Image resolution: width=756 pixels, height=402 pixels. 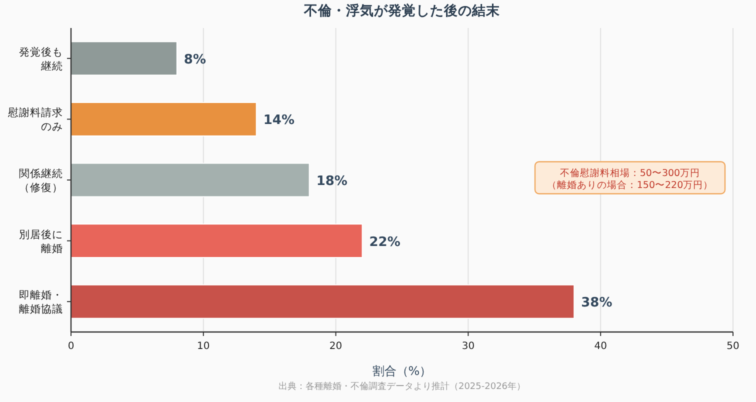 I want to click on y-tick-label: 発覚後も継続, so click(x=41, y=58).